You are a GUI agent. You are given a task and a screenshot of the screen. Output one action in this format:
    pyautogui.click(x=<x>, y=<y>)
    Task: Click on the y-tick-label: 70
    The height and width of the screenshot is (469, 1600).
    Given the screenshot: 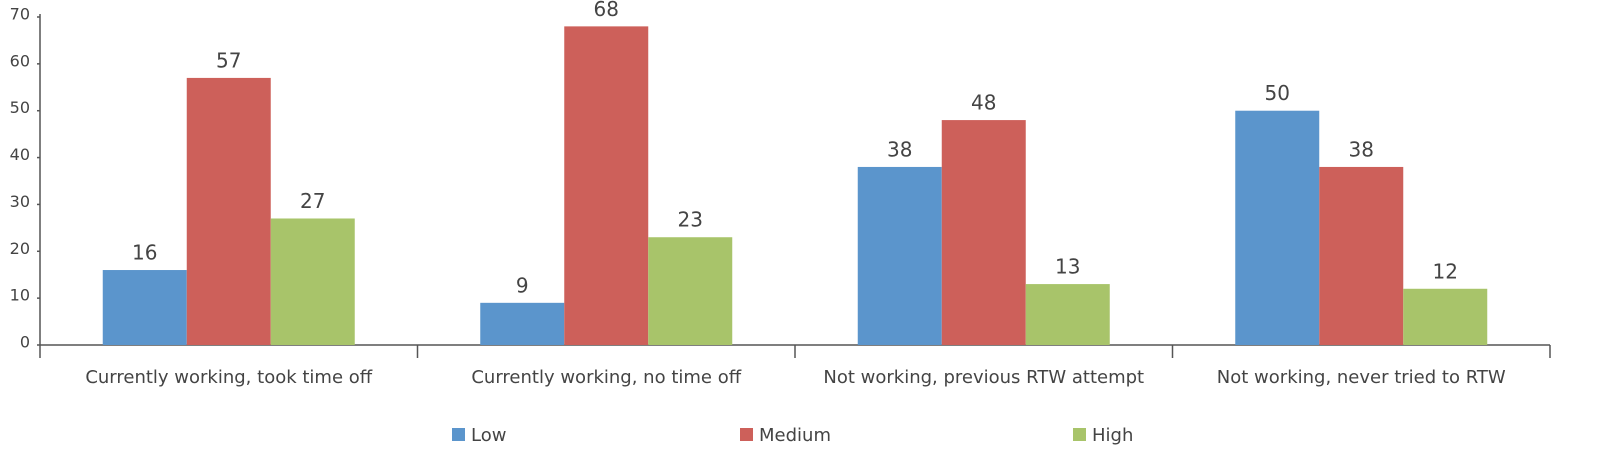 What is the action you would take?
    pyautogui.click(x=20, y=14)
    